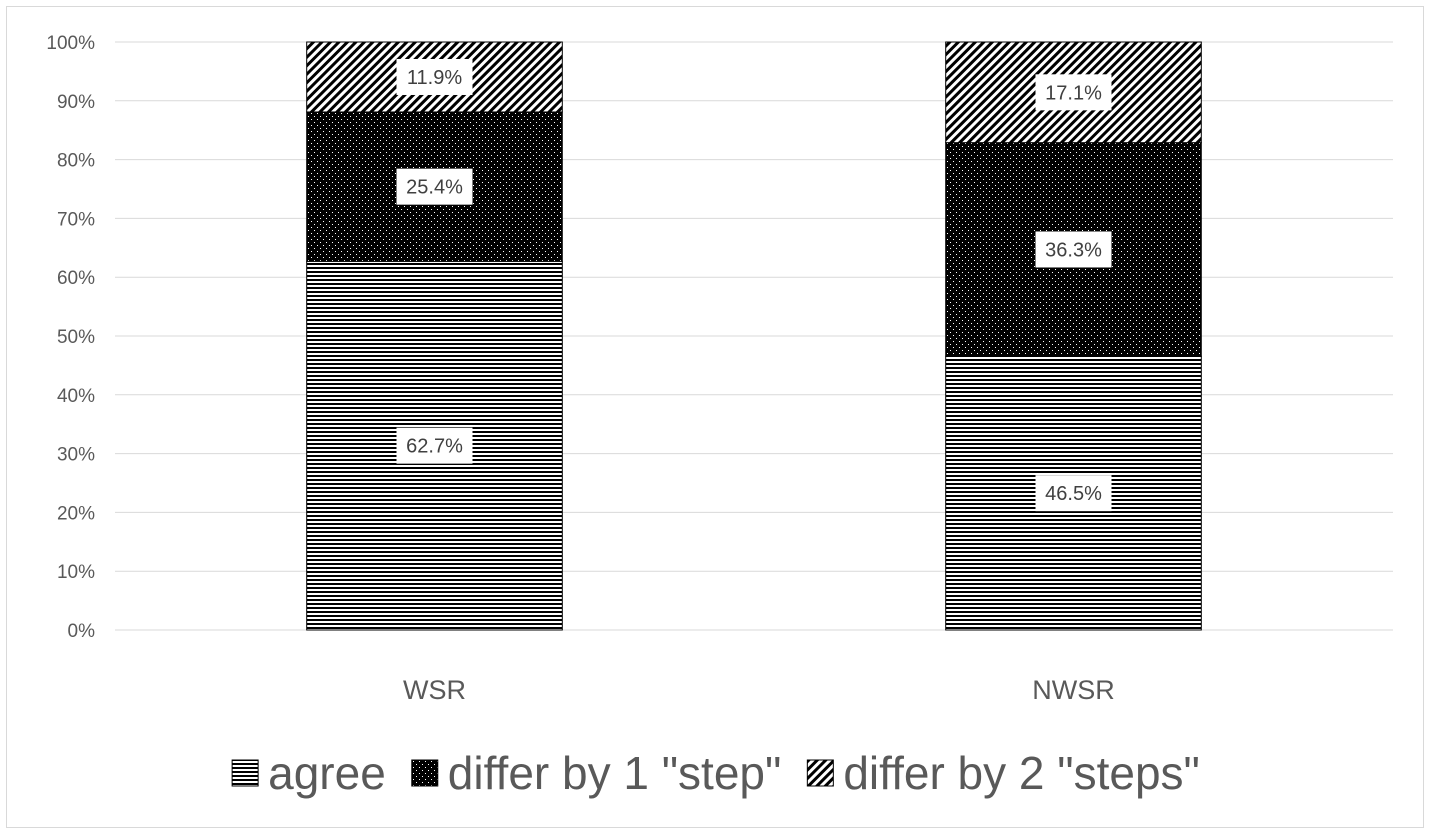  I want to click on y-tick-label: 100%, so click(70, 43).